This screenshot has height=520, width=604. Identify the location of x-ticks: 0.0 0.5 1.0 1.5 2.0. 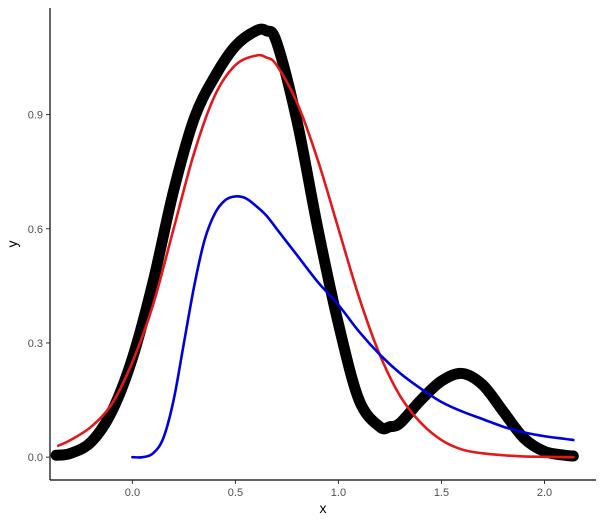
(338, 489).